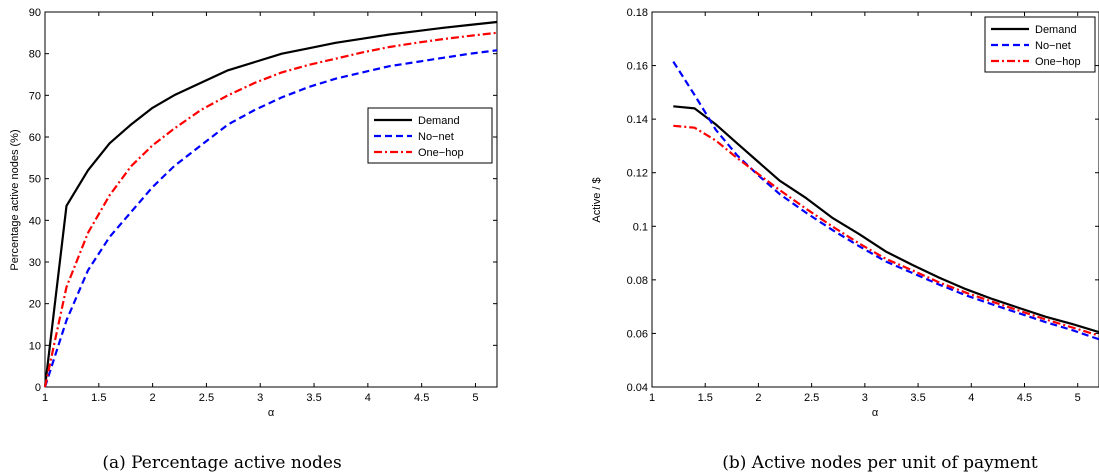 Image resolution: width=1099 pixels, height=475 pixels. I want to click on y-tick-label: 40, so click(35, 221).